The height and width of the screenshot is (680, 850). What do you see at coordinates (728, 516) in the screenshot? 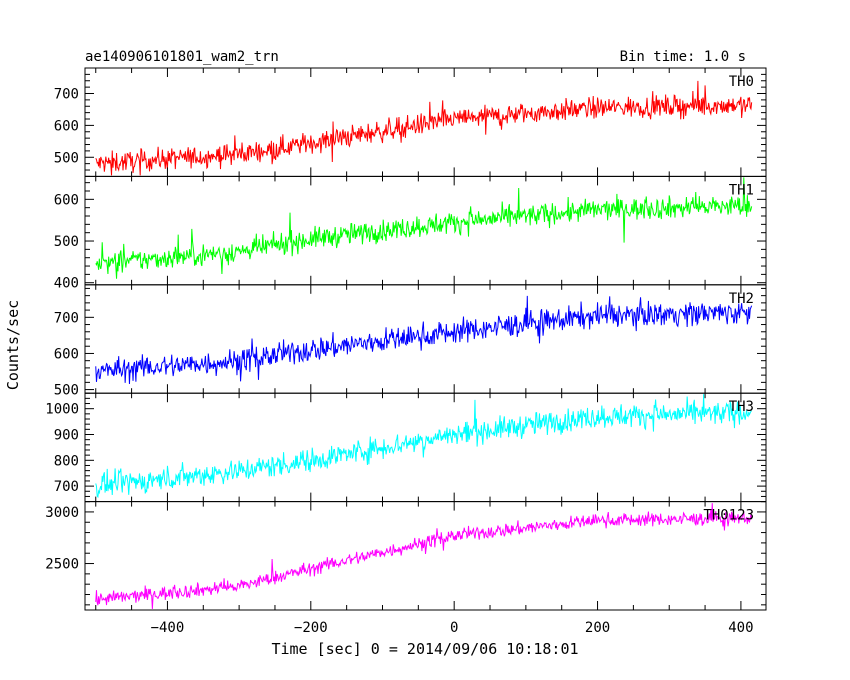
I see `series-name: TH0123` at bounding box center [728, 516].